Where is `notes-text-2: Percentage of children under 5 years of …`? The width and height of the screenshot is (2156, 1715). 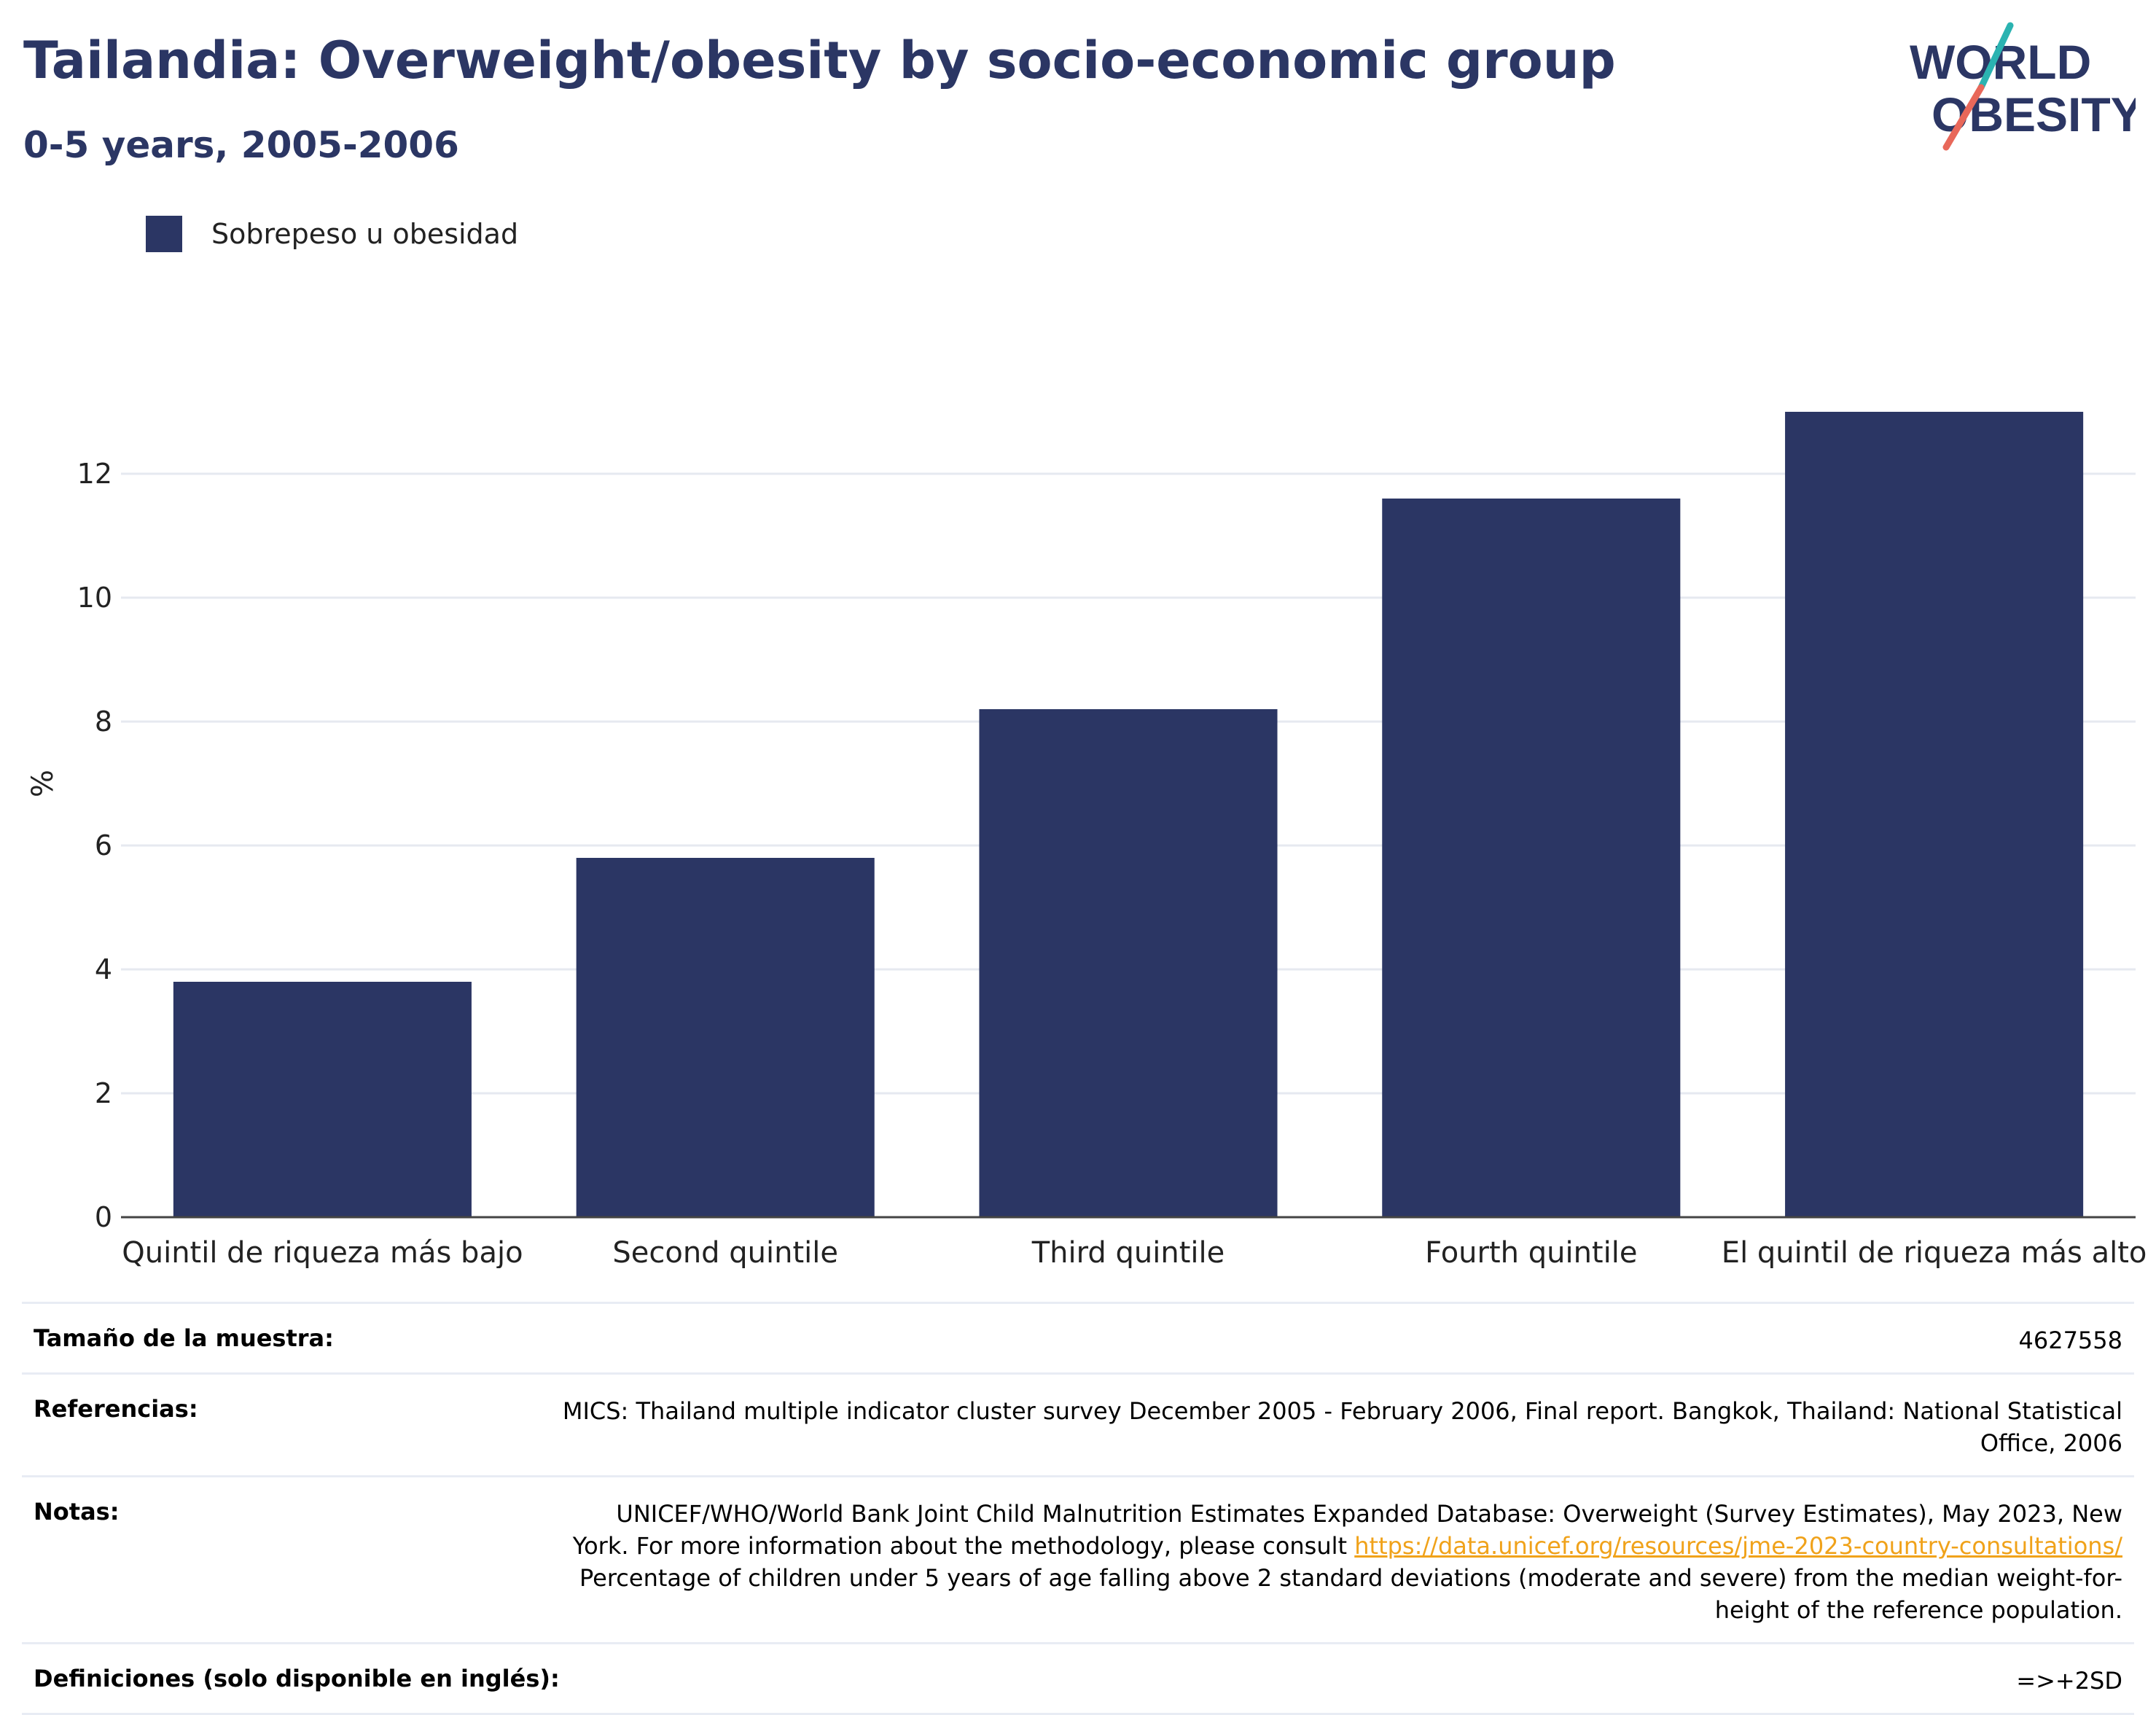 notes-text-2: Percentage of children under 5 years of … is located at coordinates (1350, 1594).